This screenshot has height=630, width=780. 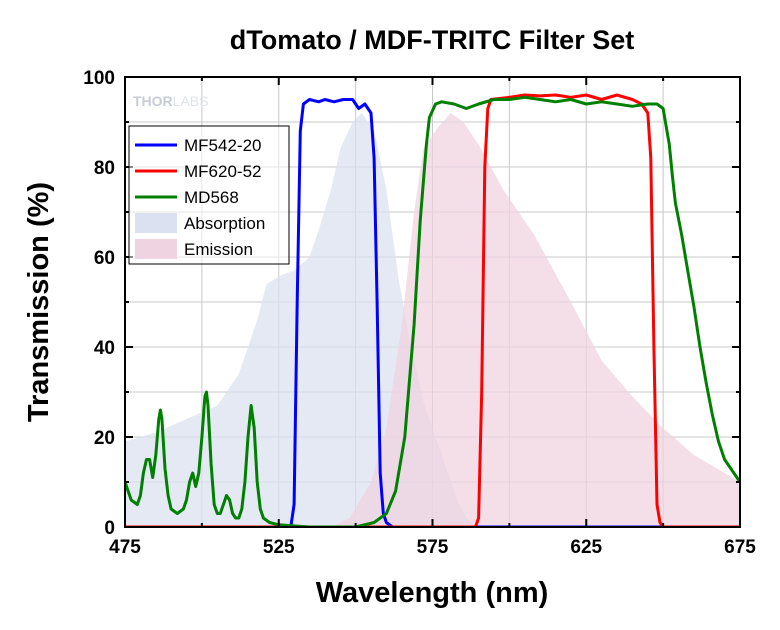 I want to click on x-tick-label: 675, so click(x=740, y=547).